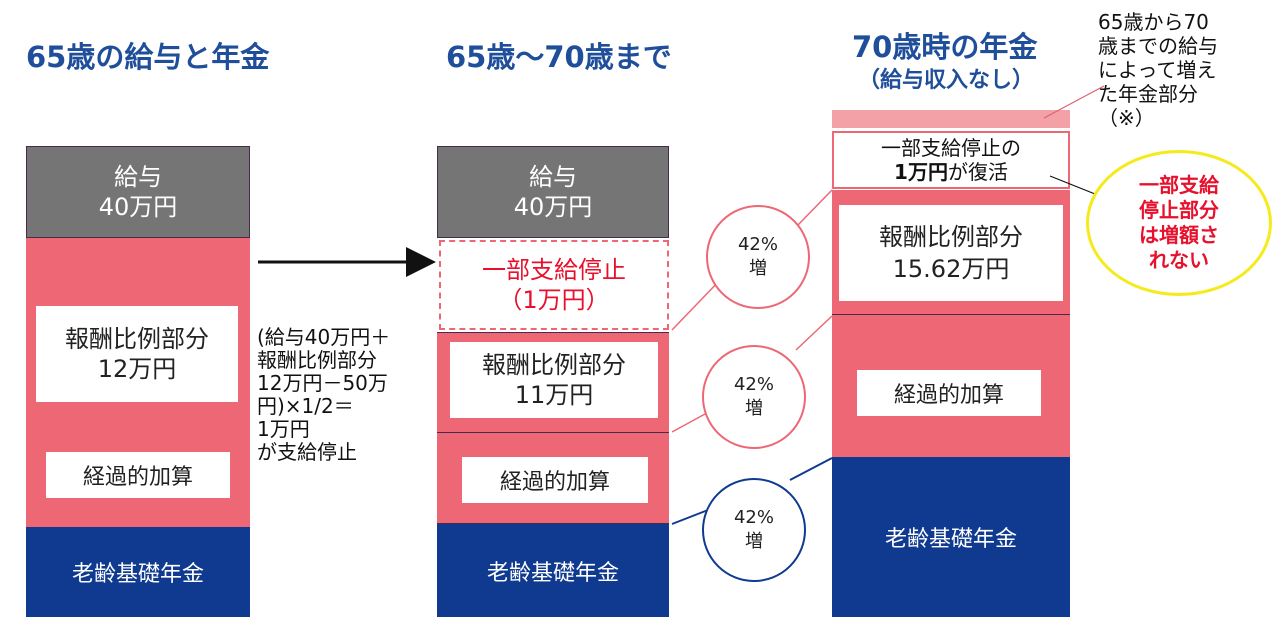 This screenshot has width=1280, height=637. What do you see at coordinates (317, 360) in the screenshot?
I see `stop-explanation-line2: 報酬比例部分` at bounding box center [317, 360].